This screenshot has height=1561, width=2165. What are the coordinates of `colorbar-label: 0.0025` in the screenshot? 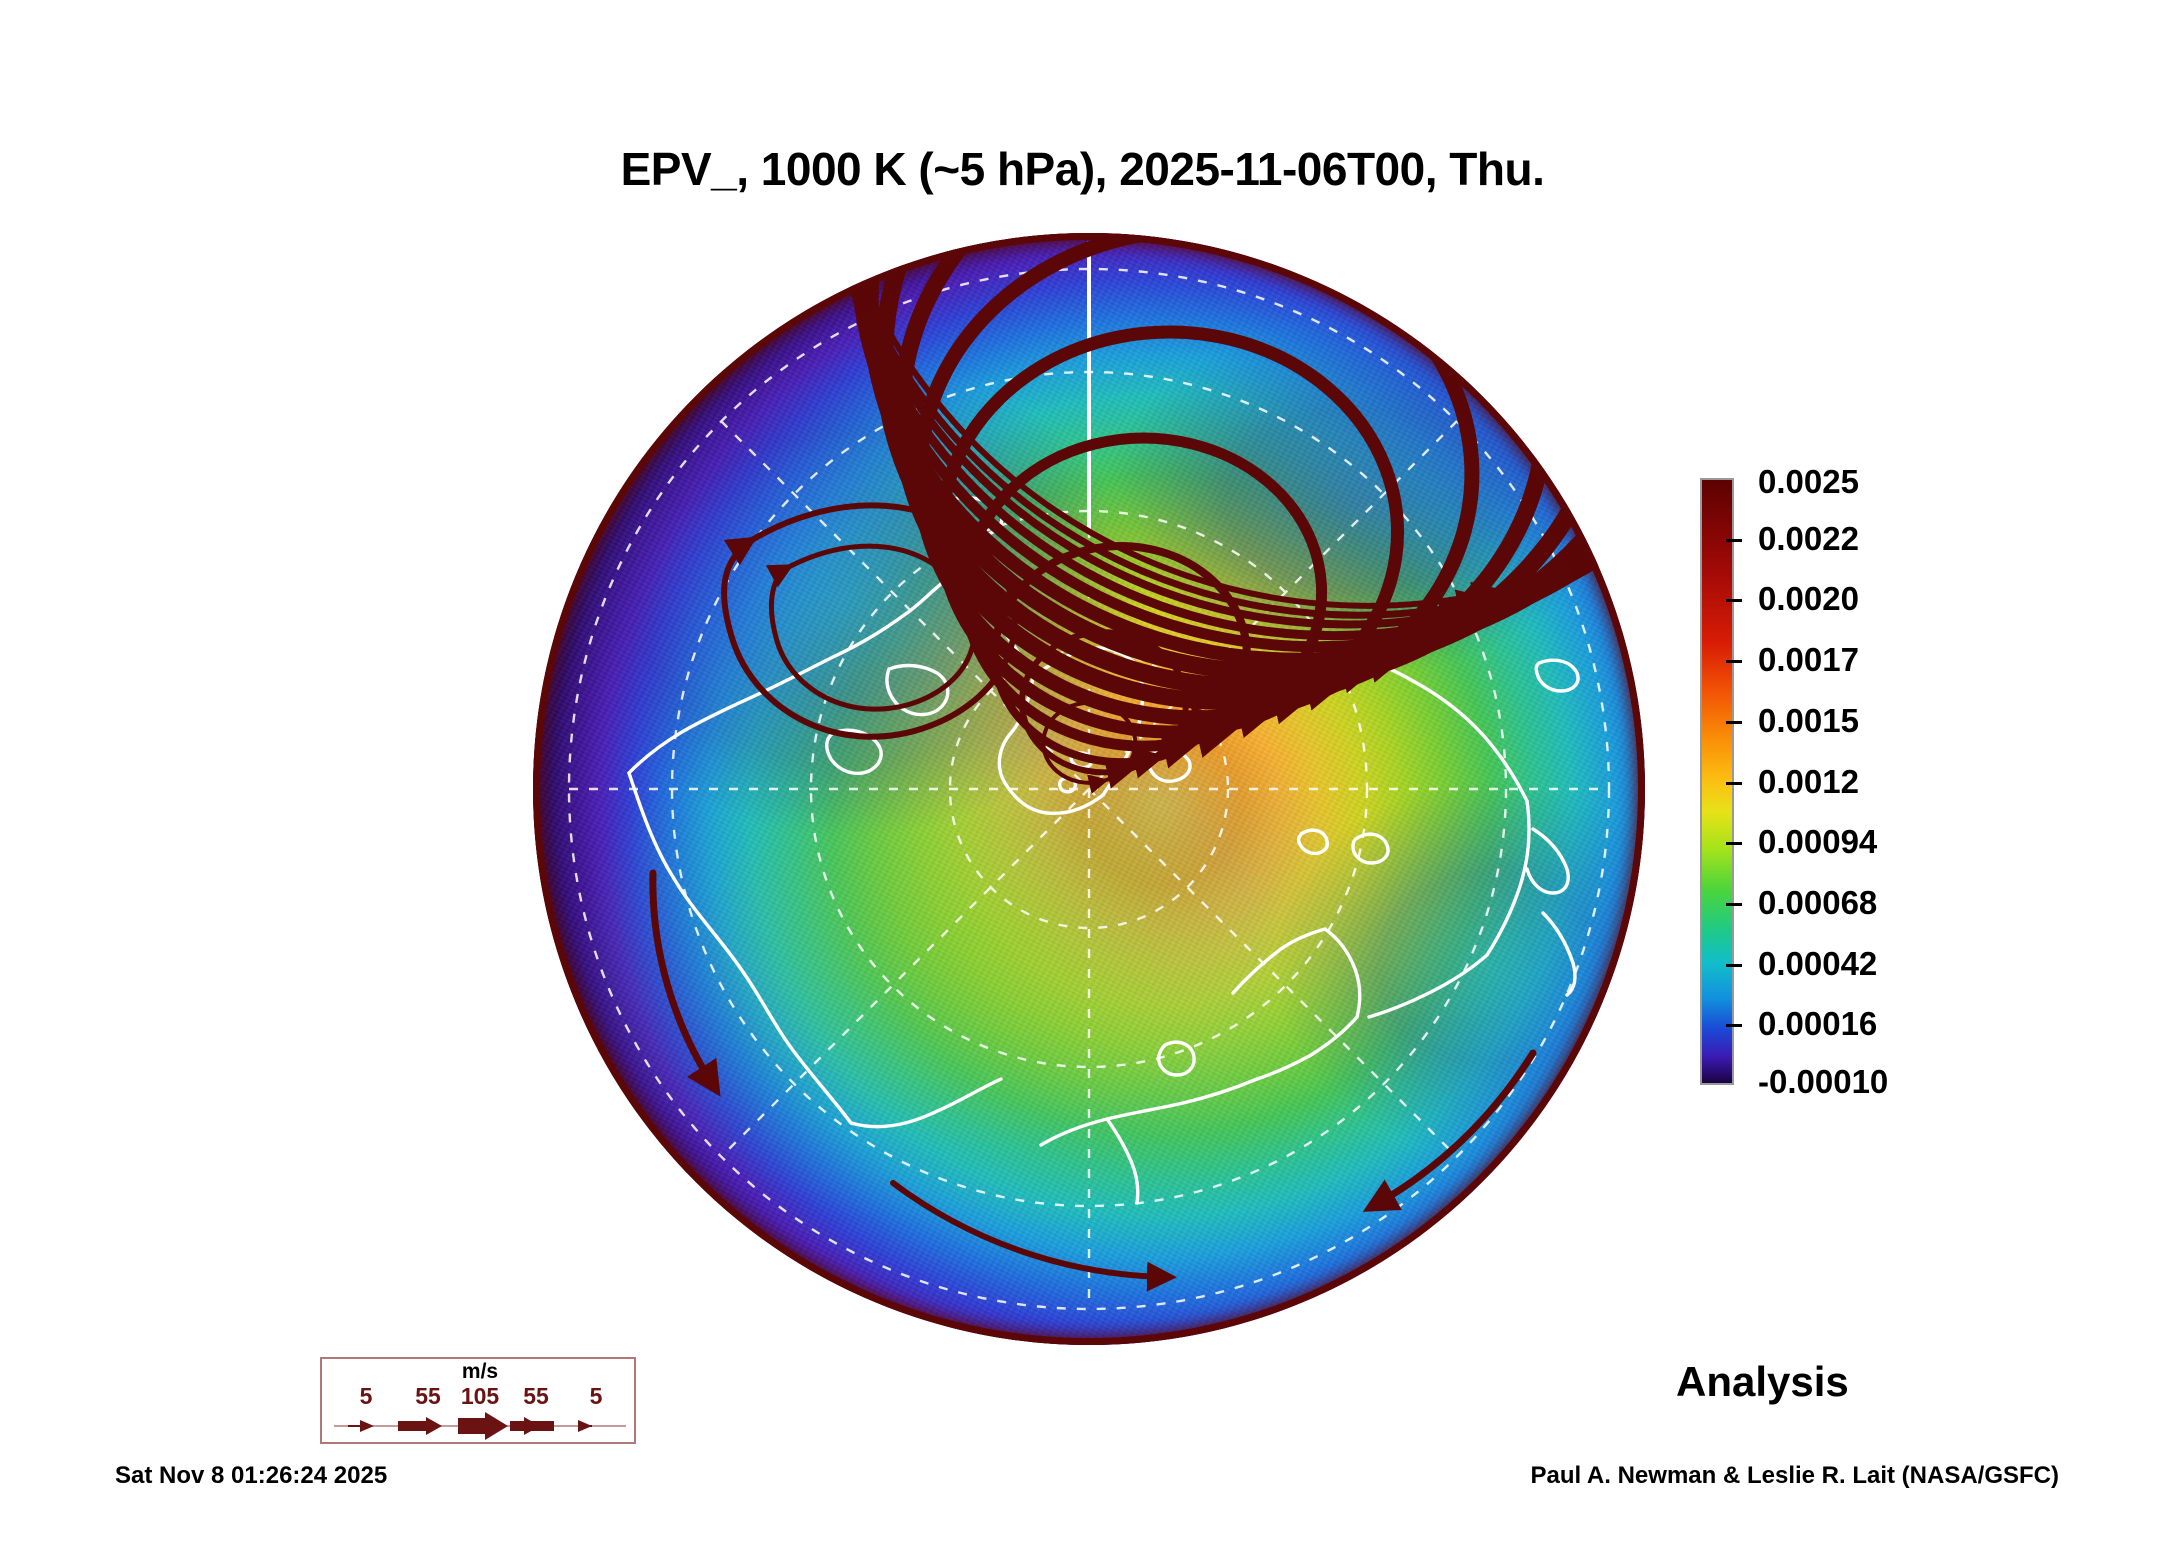 It's located at (1808, 481).